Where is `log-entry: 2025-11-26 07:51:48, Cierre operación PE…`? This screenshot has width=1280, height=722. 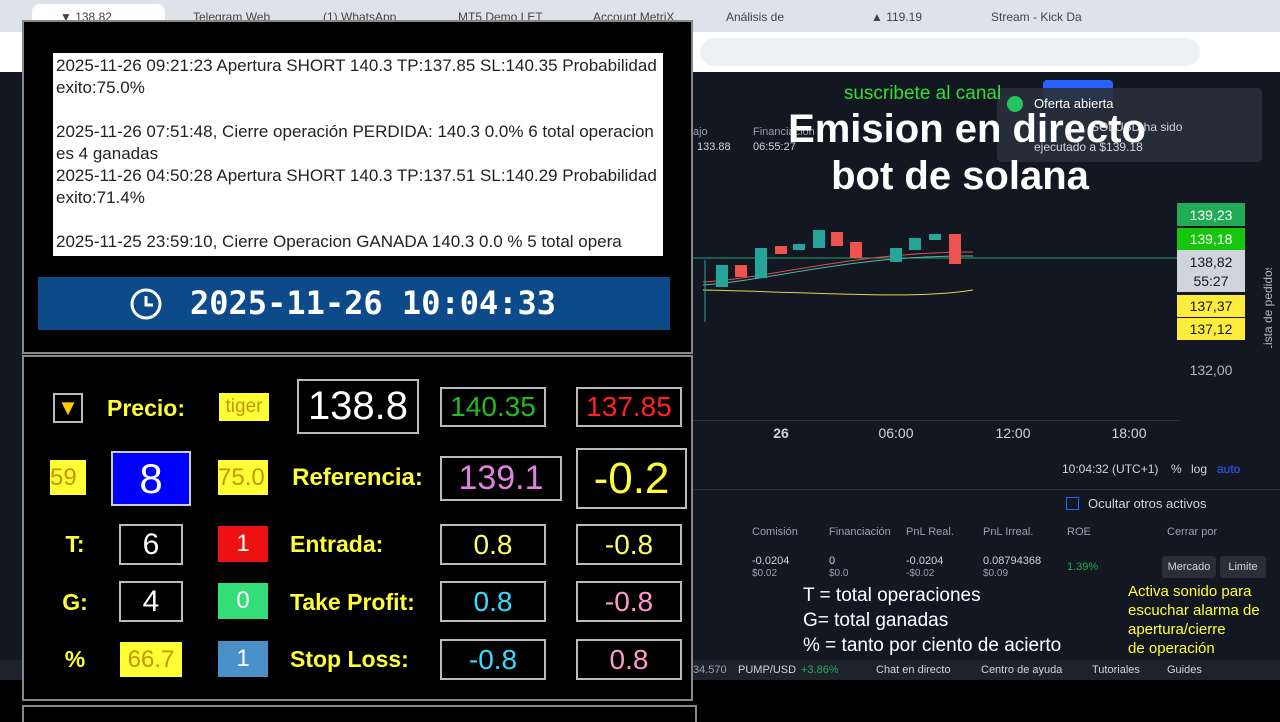
log-entry: 2025-11-26 07:51:48, Cierre operación PE… is located at coordinates (355, 142).